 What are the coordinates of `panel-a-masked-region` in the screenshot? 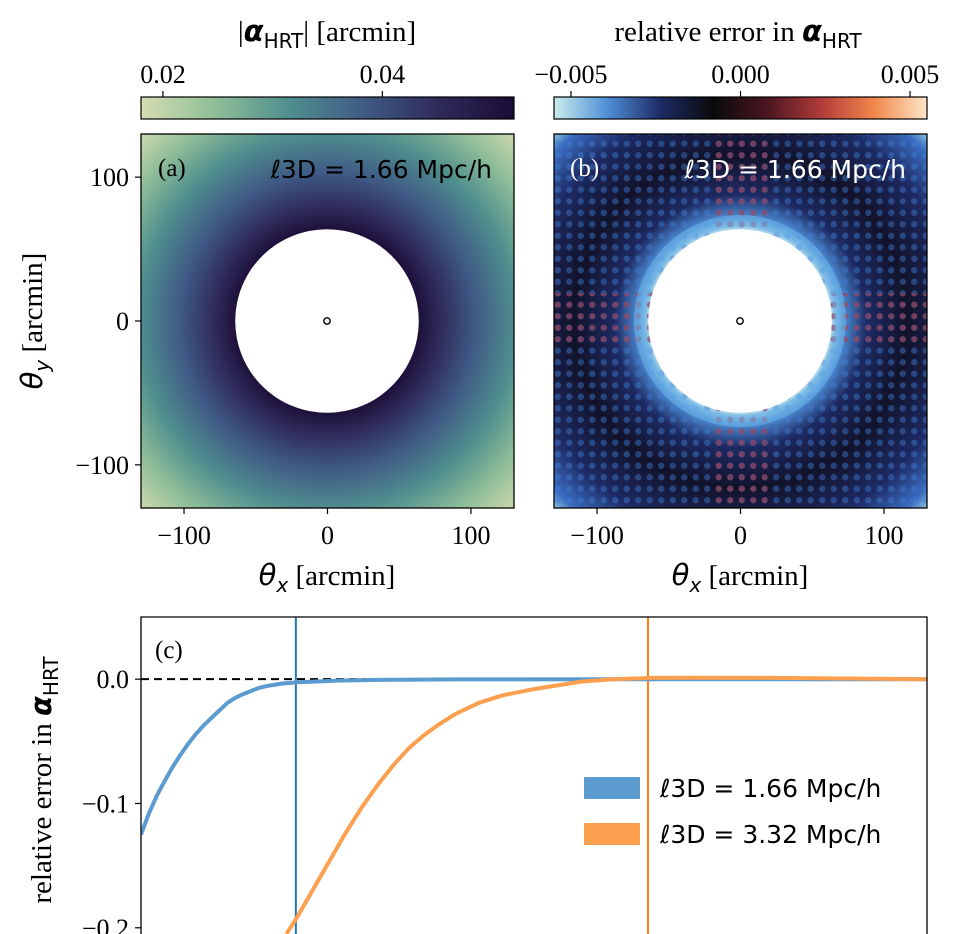 It's located at (327, 321).